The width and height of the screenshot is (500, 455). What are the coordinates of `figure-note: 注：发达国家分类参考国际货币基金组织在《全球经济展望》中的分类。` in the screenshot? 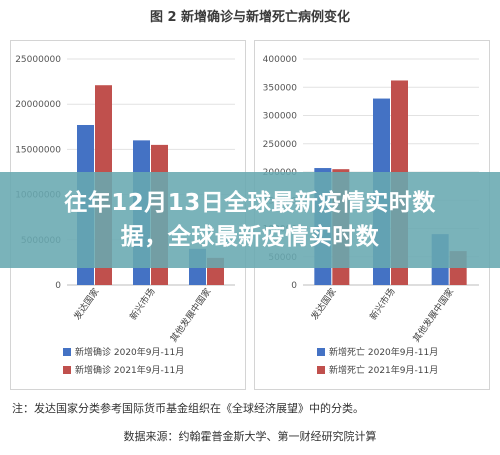 It's located at (188, 408).